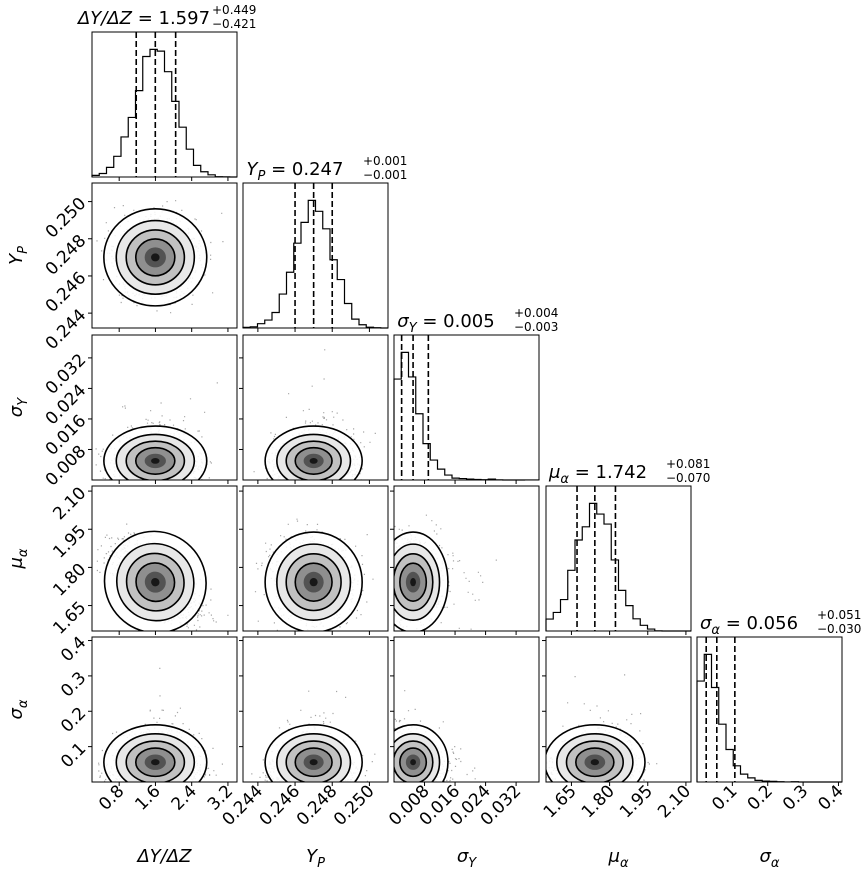 This screenshot has height=873, width=862. I want to click on title-dYdZ: ΔY/ΔZ = 1.597, so click(143, 18).